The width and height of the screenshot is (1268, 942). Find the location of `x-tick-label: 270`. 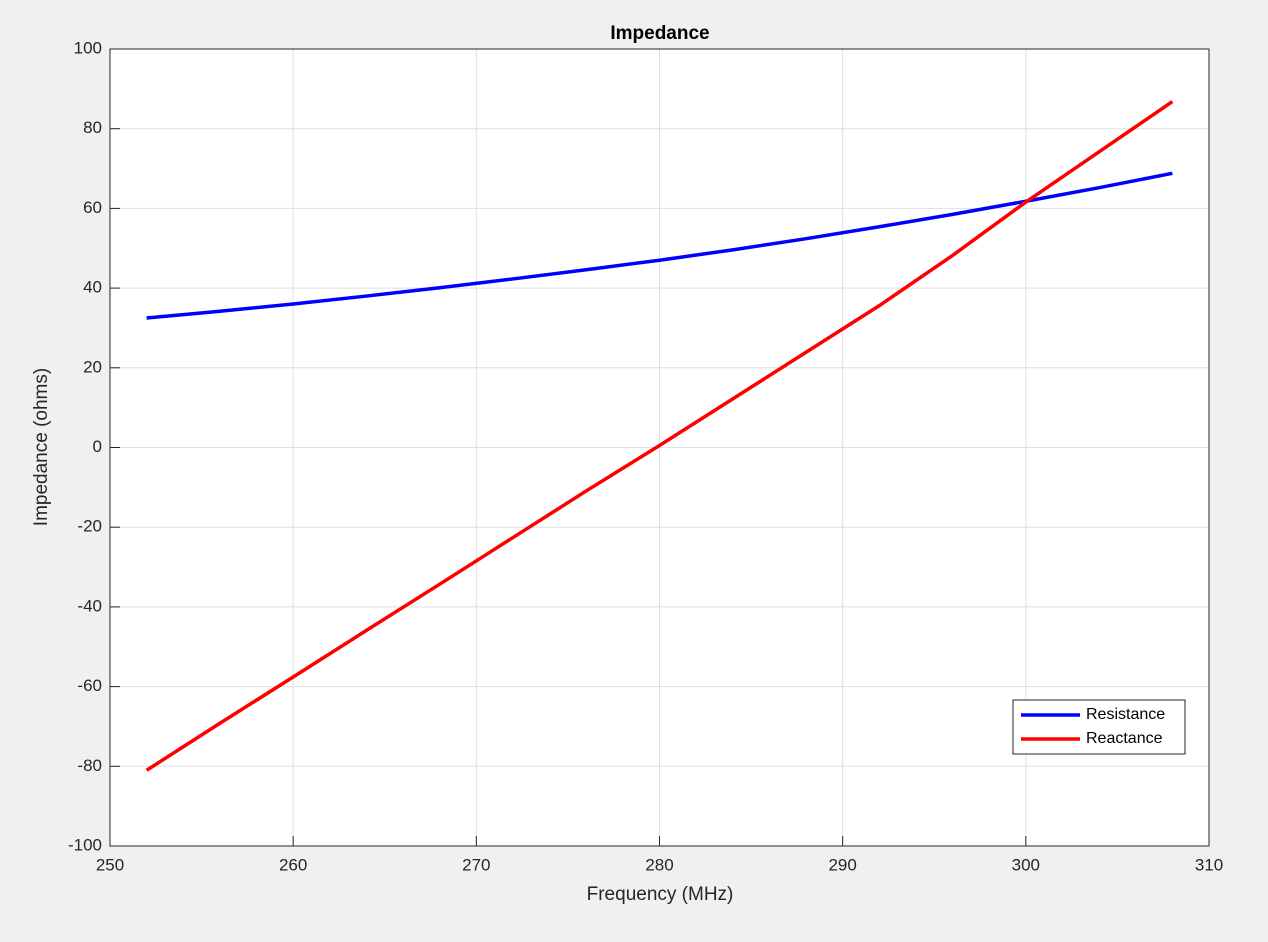

x-tick-label: 270 is located at coordinates (476, 864).